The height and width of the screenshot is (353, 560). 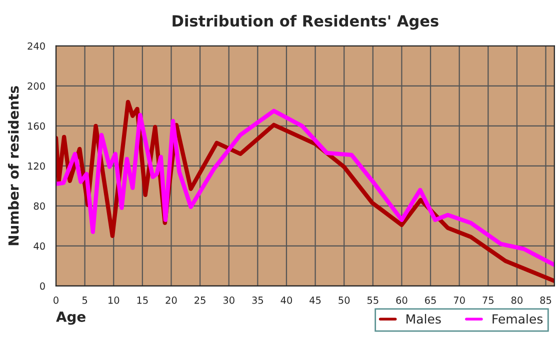 I want to click on x-tick-label: 10, so click(x=114, y=300).